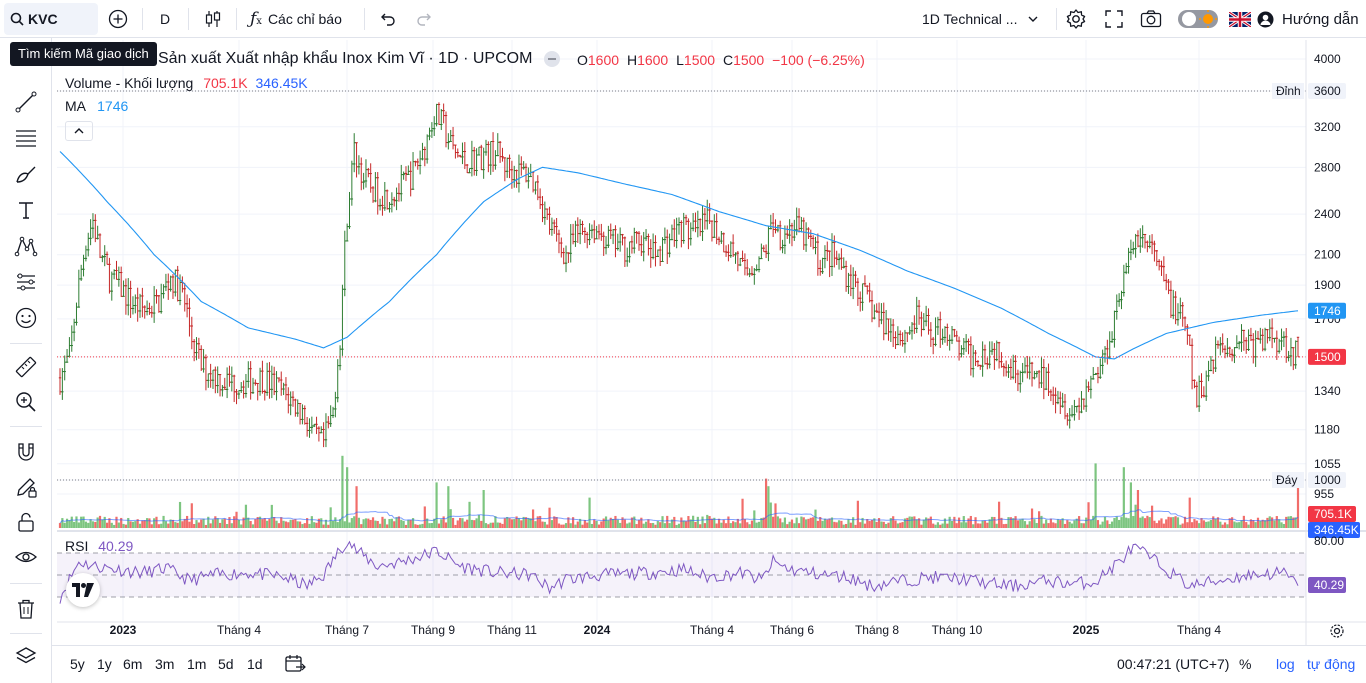  I want to click on theme-toggle, so click(1198, 19).